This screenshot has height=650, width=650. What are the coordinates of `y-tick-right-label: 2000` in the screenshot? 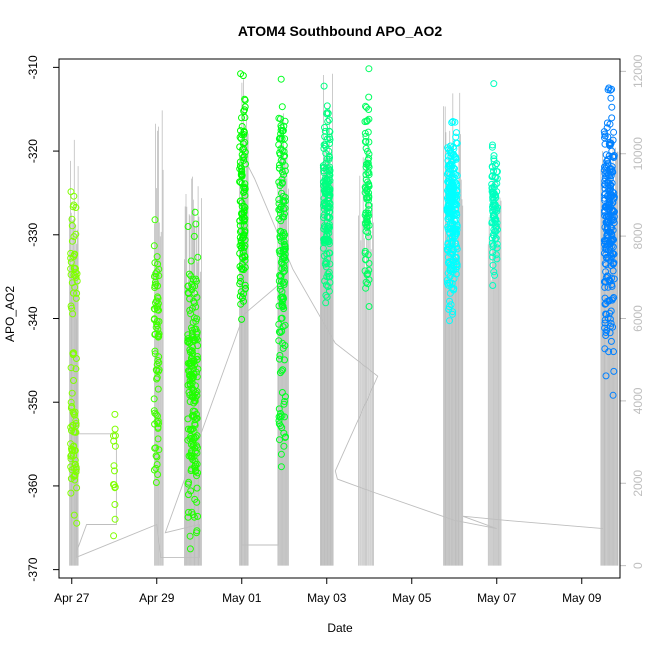 It's located at (638, 483).